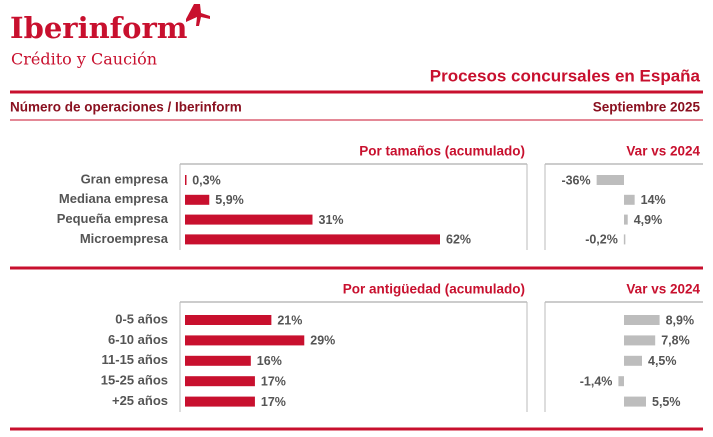  What do you see at coordinates (575, 180) in the screenshot?
I see `value-label: -36%` at bounding box center [575, 180].